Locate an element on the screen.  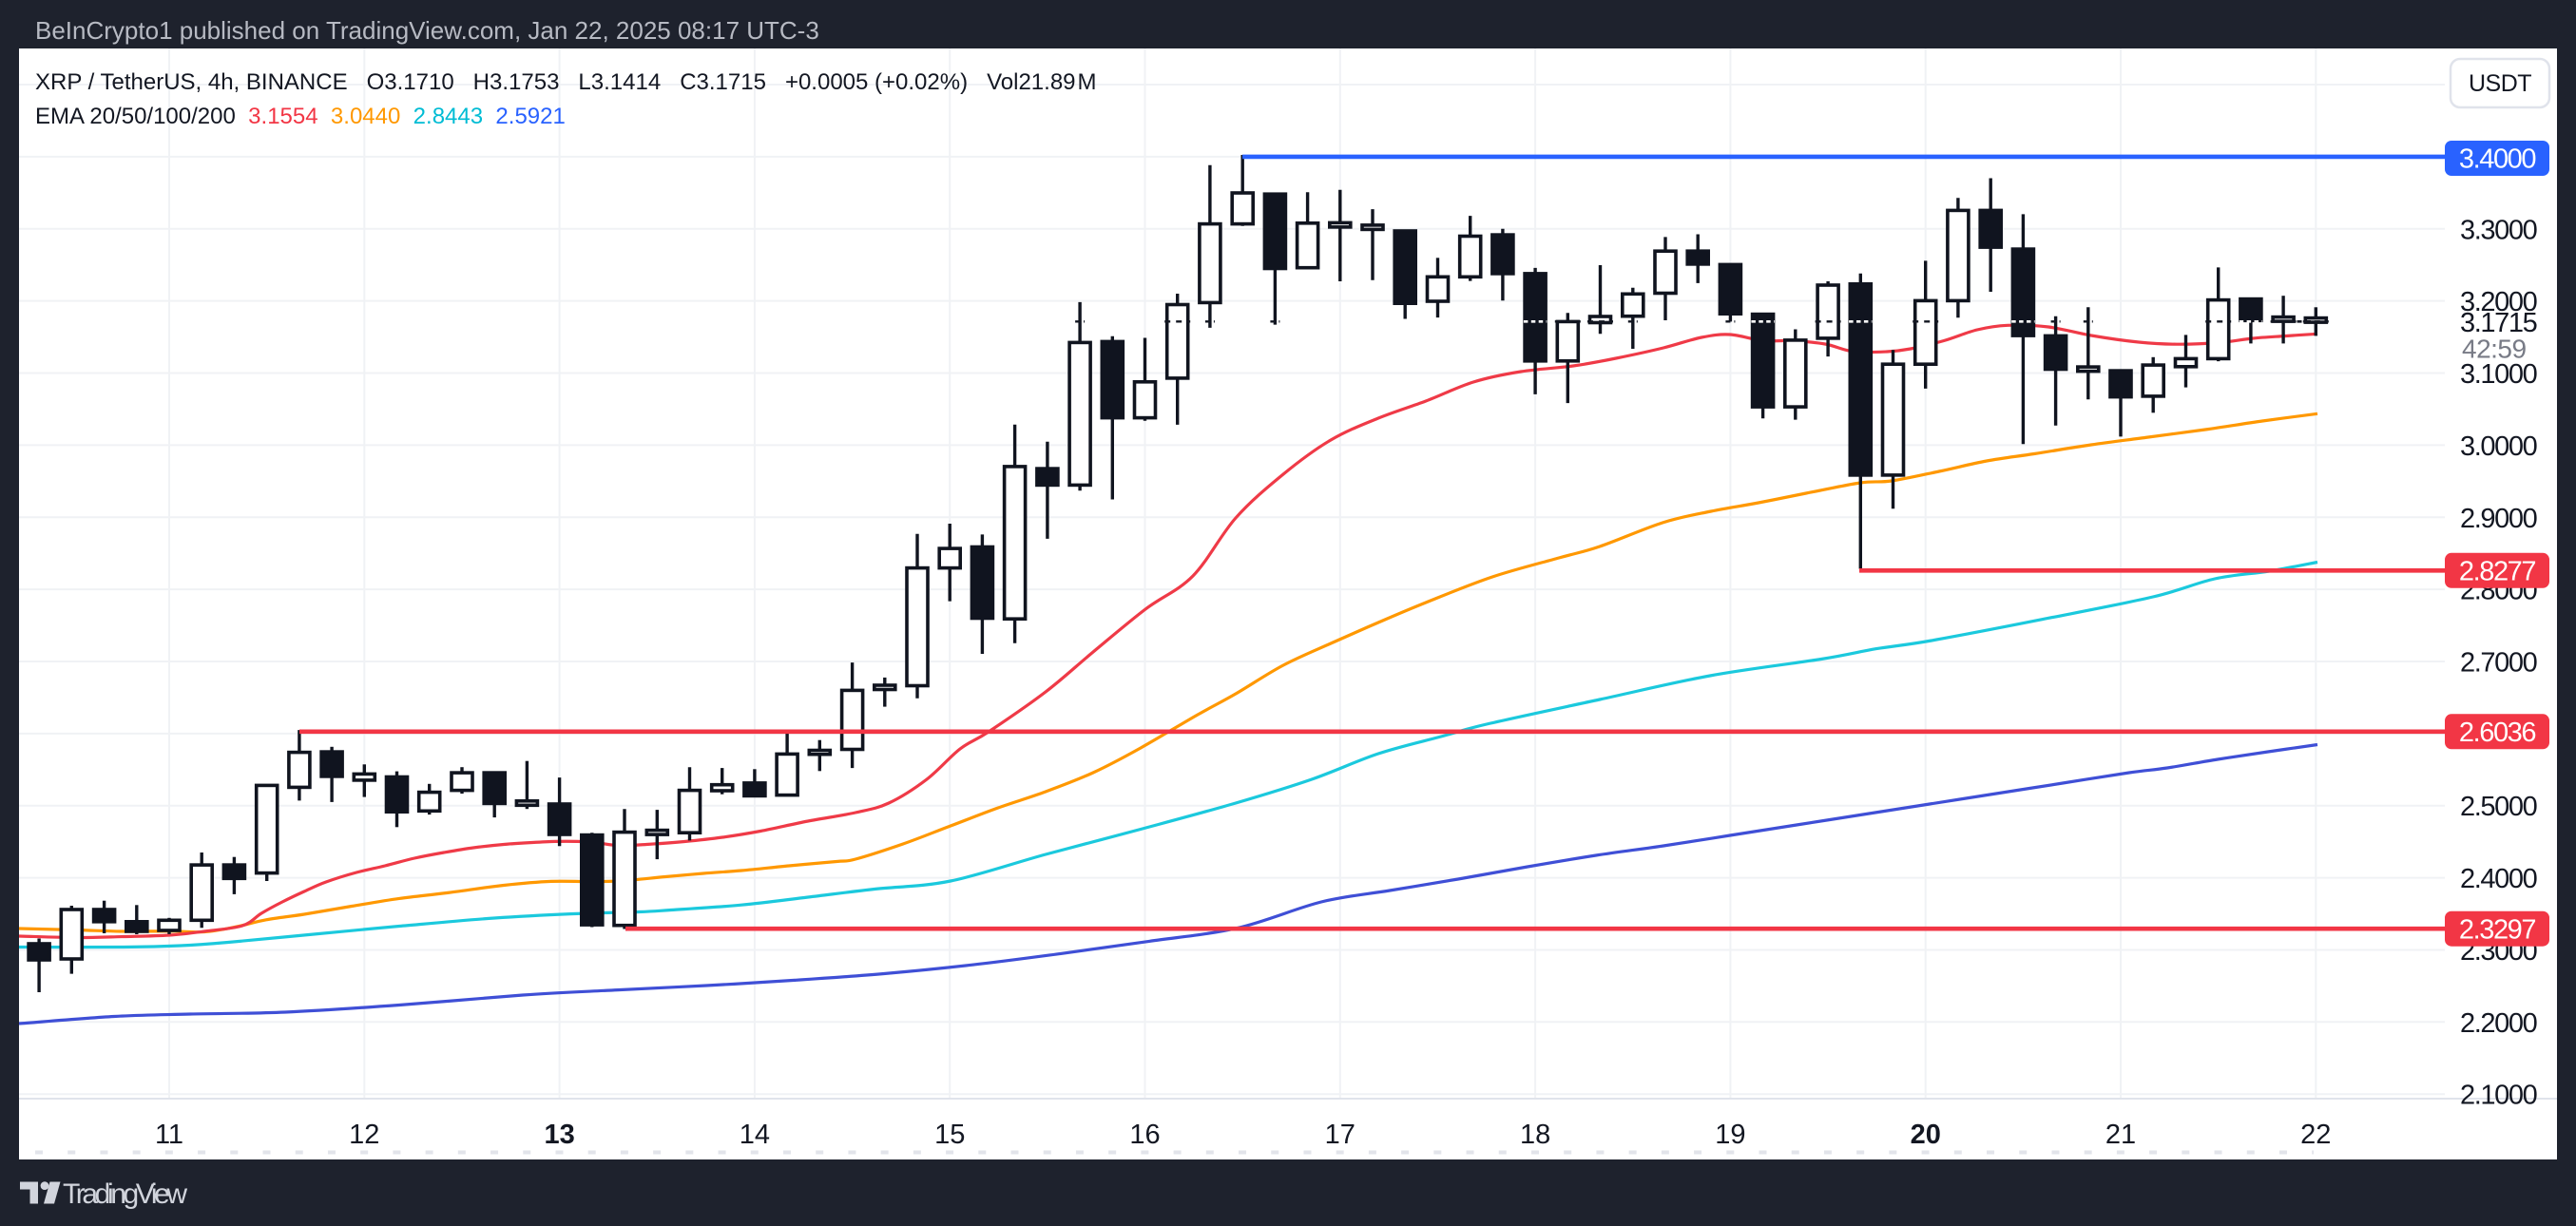
svg-text: USDT is located at coordinates (2500, 84).